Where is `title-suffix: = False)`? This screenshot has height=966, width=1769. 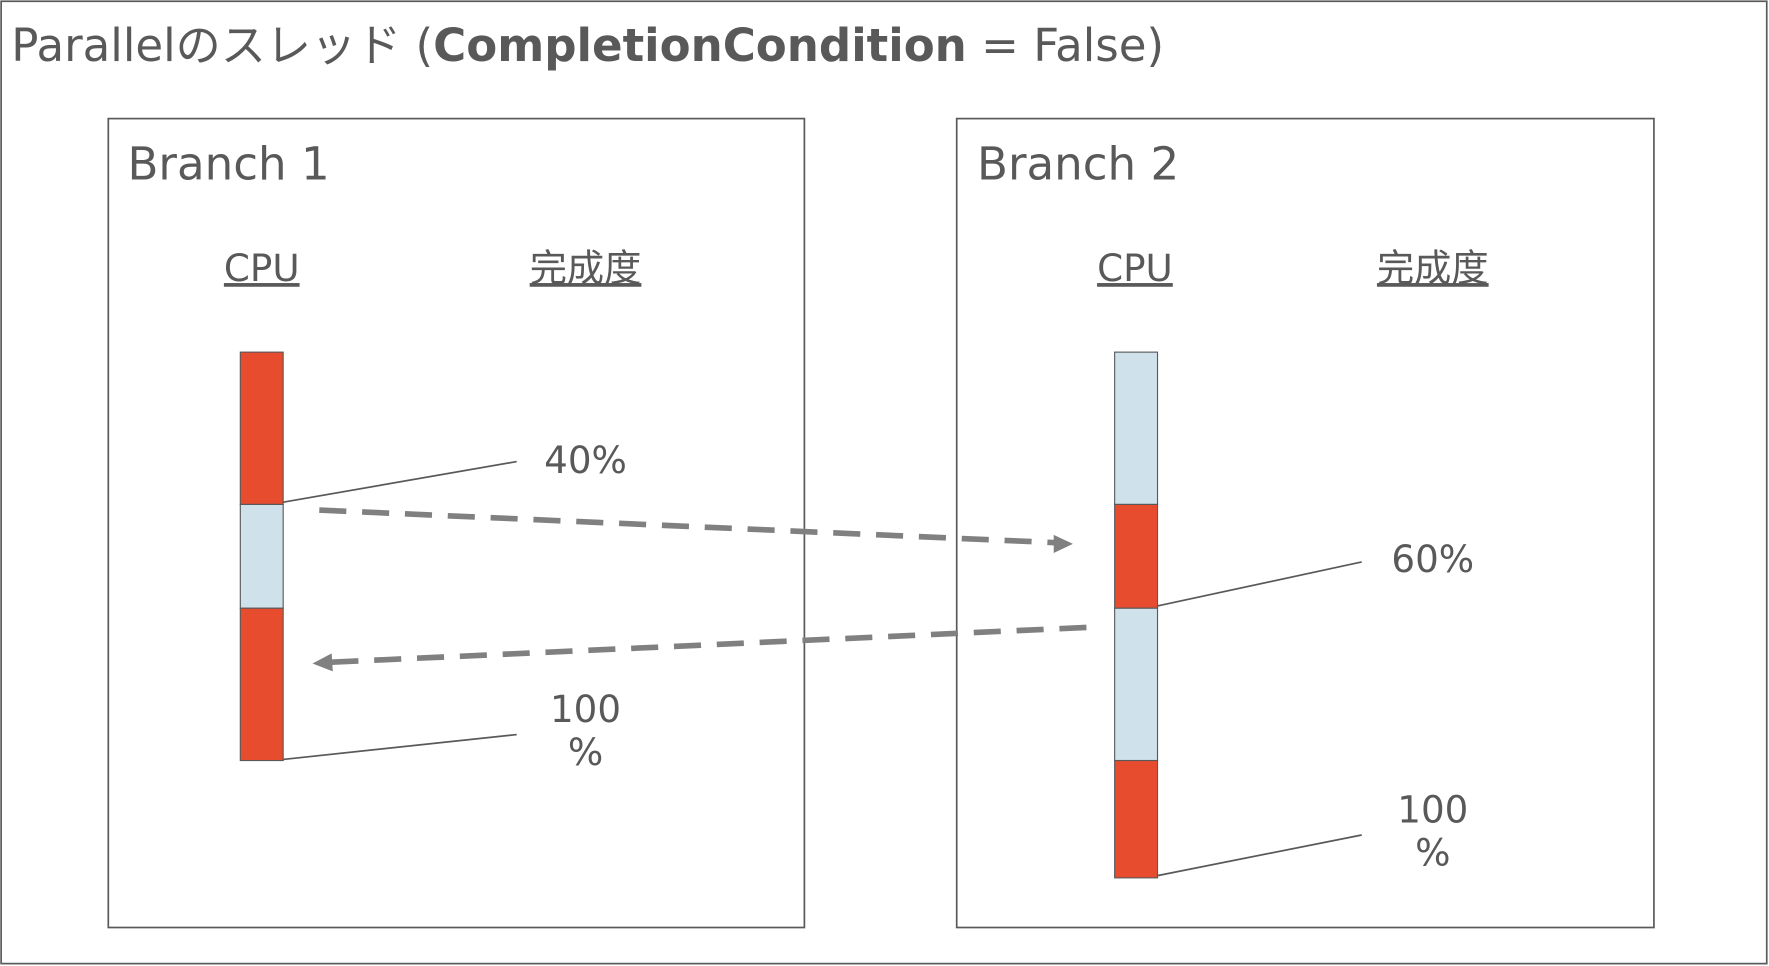 title-suffix: = False) is located at coordinates (1065, 45).